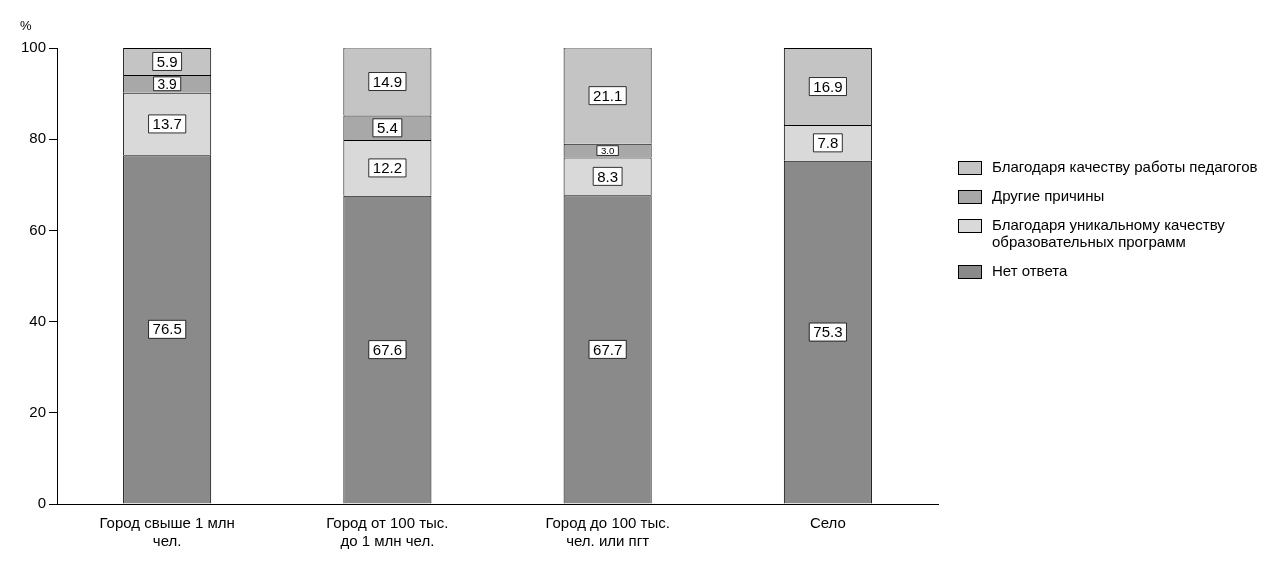 The width and height of the screenshot is (1278, 562). What do you see at coordinates (828, 142) in the screenshot?
I see `data-label: 7.8` at bounding box center [828, 142].